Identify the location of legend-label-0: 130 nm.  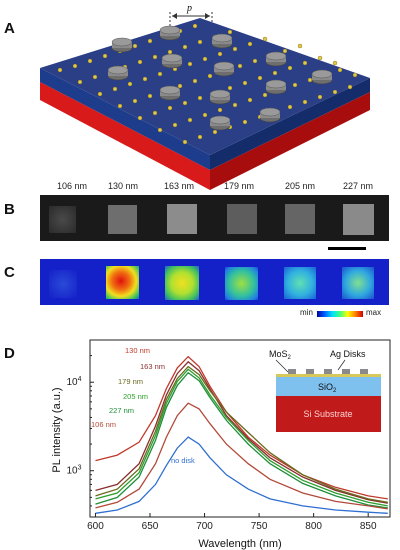
(137, 350).